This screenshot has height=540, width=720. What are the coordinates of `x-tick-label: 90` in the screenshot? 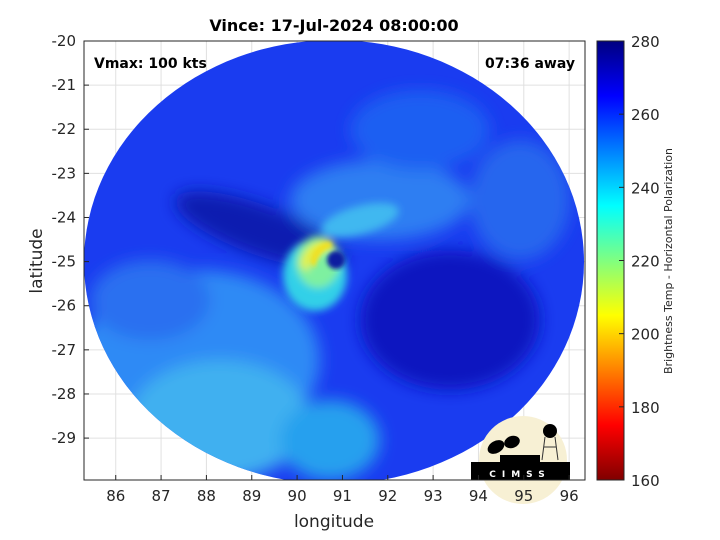 It's located at (297, 496).